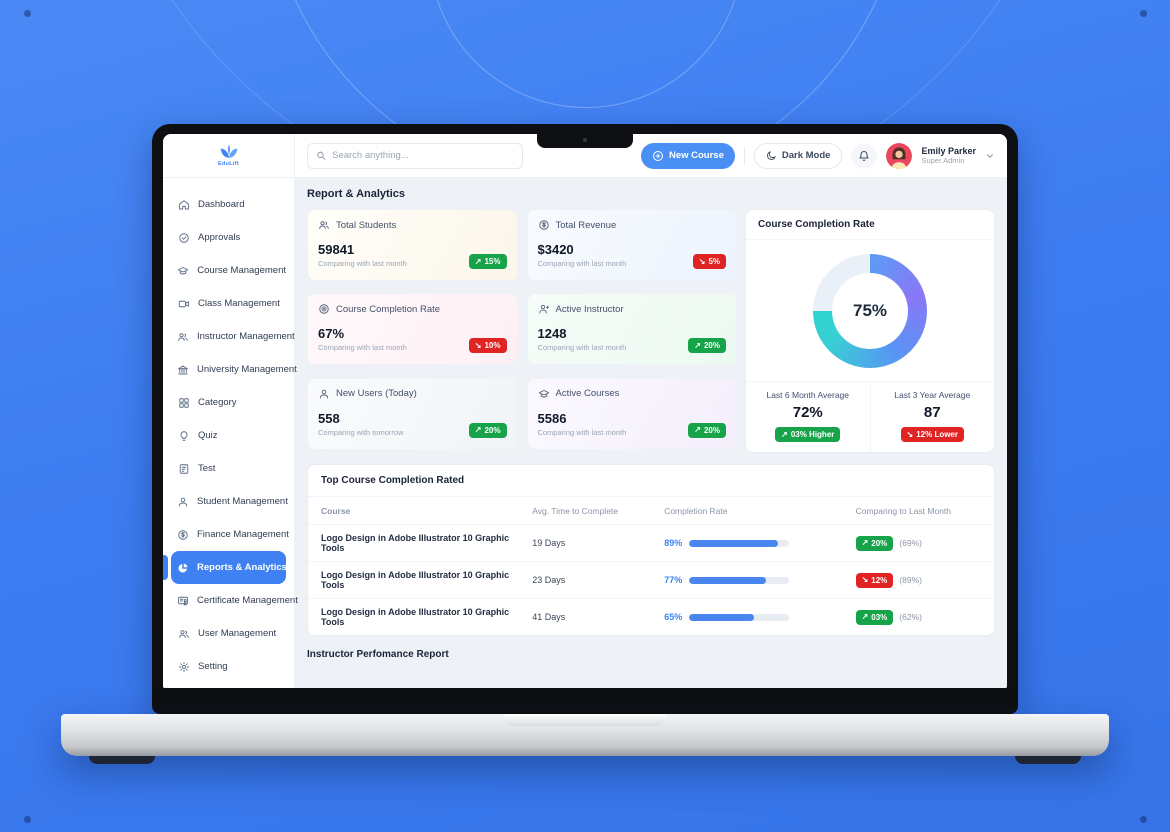  What do you see at coordinates (870, 225) in the screenshot?
I see `panel-title: Course Completion Rate` at bounding box center [870, 225].